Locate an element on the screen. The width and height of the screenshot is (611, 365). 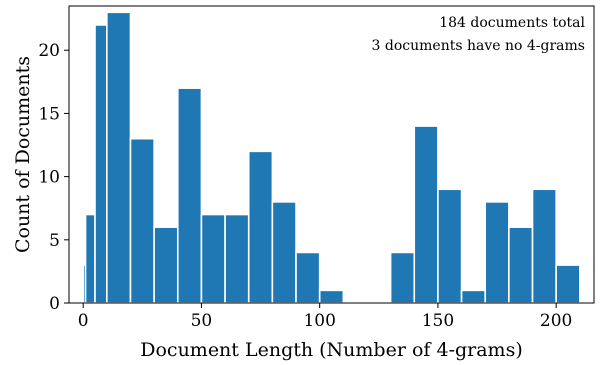
x-axis-label: Document Length (Number of 4-grams) is located at coordinates (331, 350).